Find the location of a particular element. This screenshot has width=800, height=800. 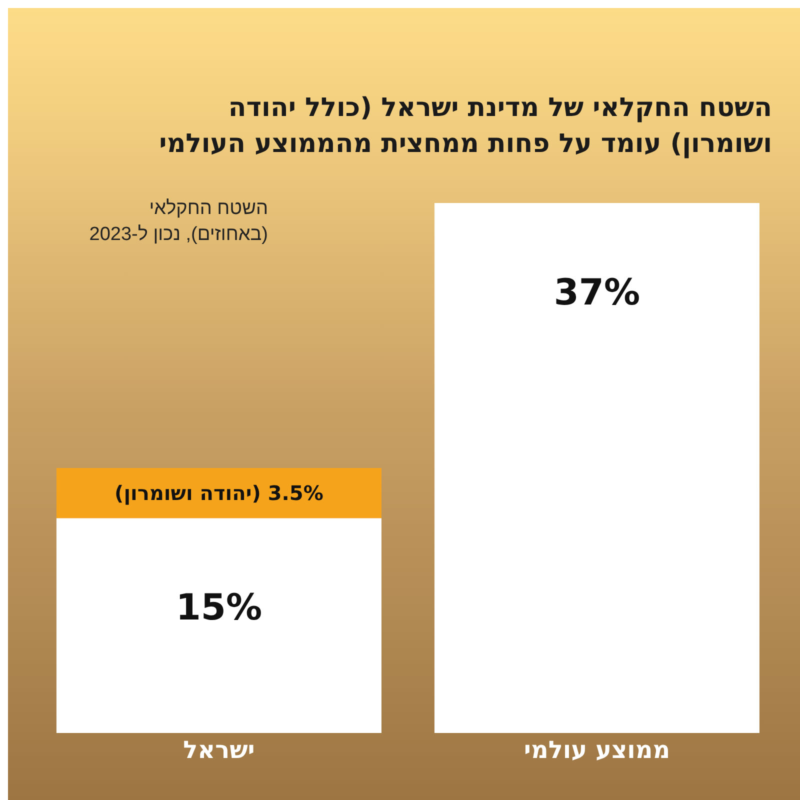

data-label: 37% is located at coordinates (597, 293).